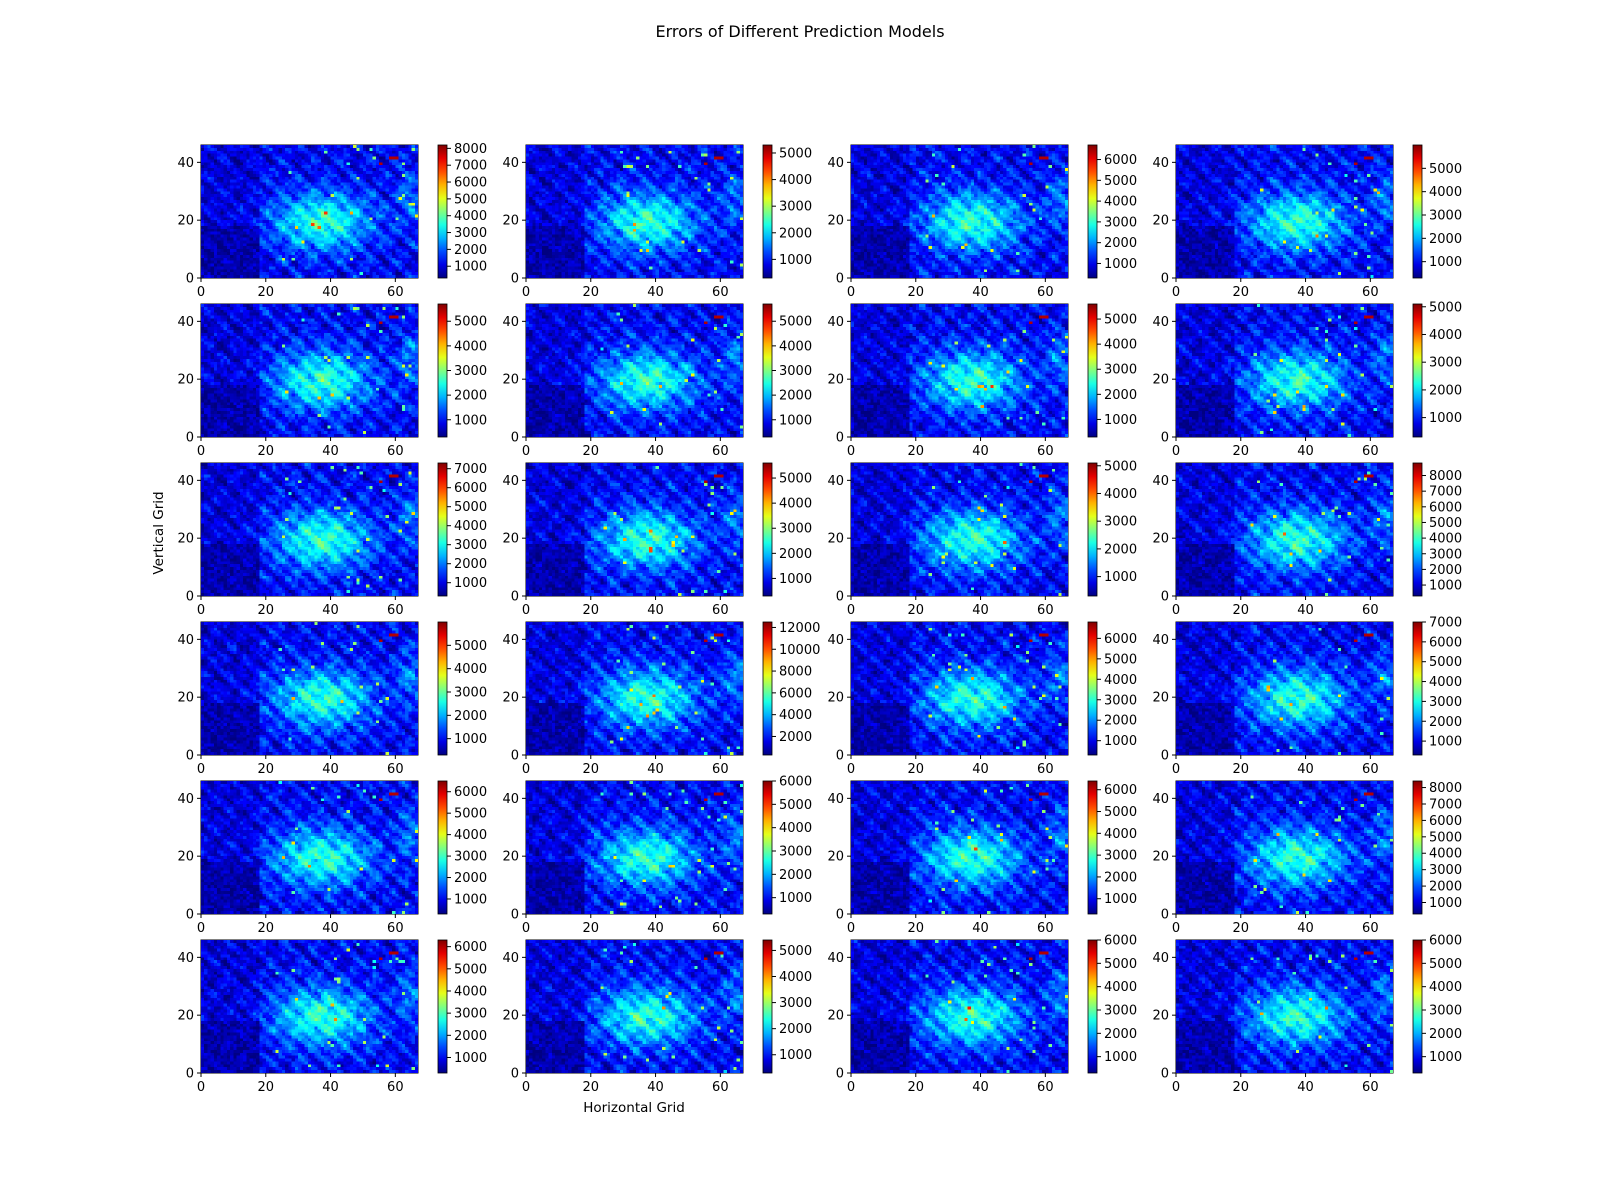 The image size is (1600, 1200). What do you see at coordinates (982, 222) in the screenshot?
I see `subplot-3: 0 20 40 60 0 20 40 1000 2000 3000 4000 5000 6000` at bounding box center [982, 222].